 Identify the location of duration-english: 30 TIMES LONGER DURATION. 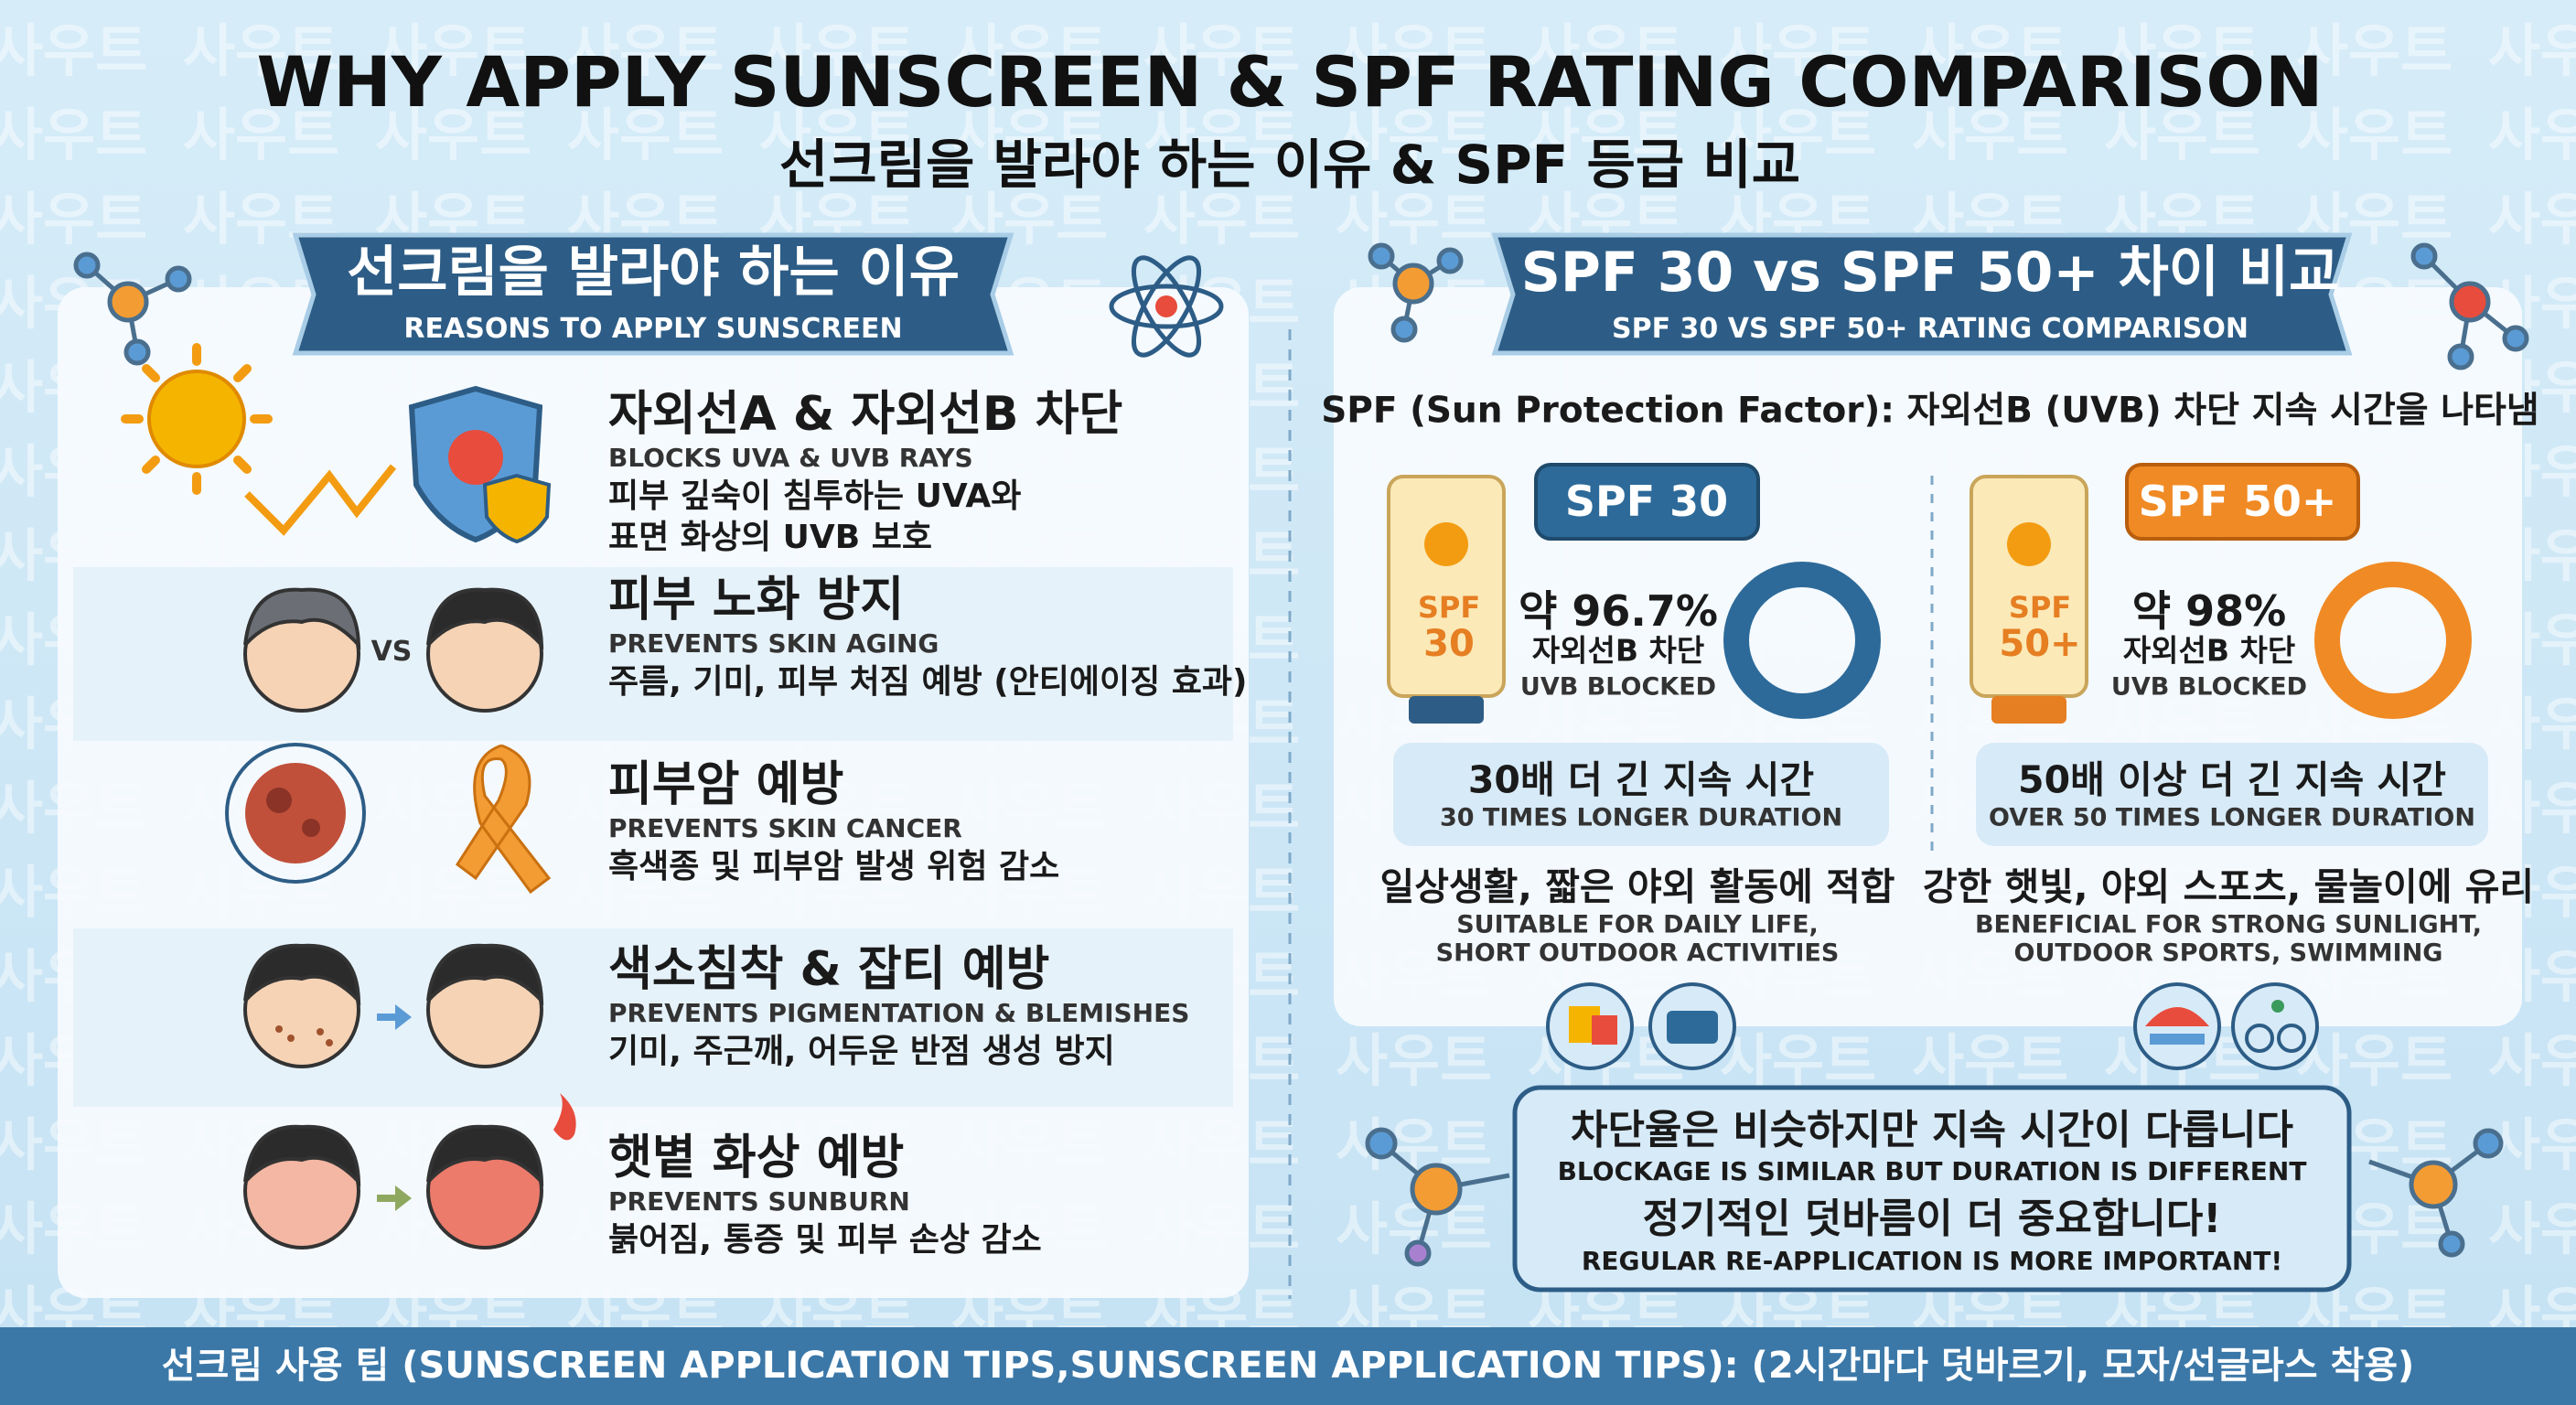
(1641, 818).